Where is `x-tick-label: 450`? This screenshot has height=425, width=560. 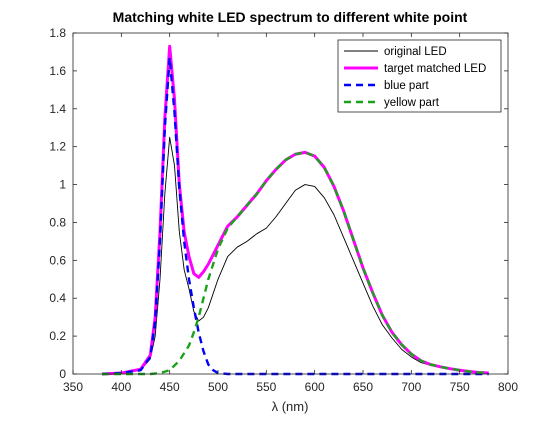
x-tick-label: 450 is located at coordinates (170, 387).